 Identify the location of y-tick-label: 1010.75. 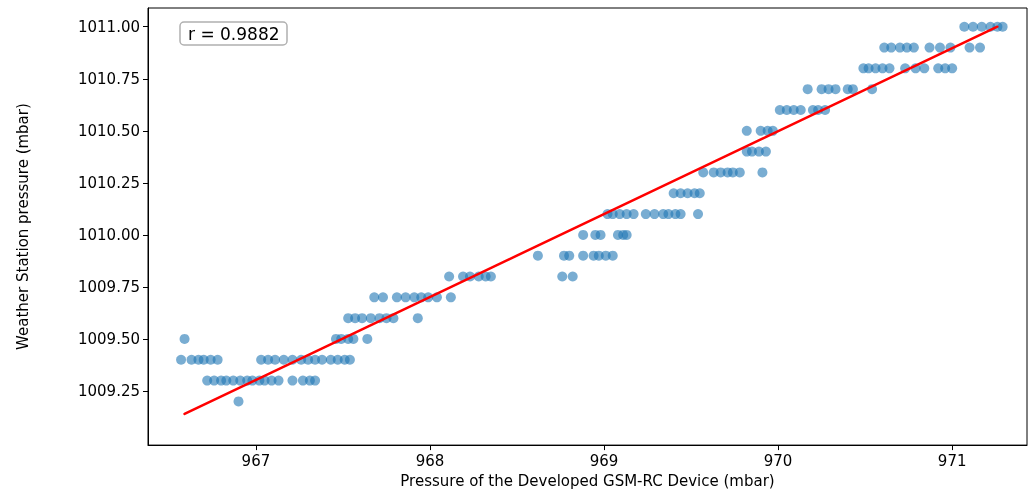
(108, 78).